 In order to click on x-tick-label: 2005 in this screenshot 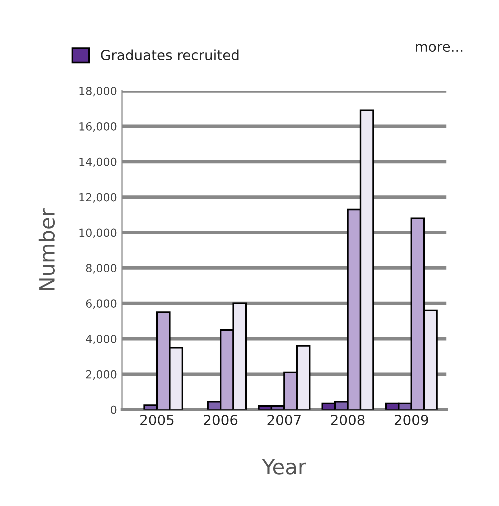, I will do `click(157, 420)`.